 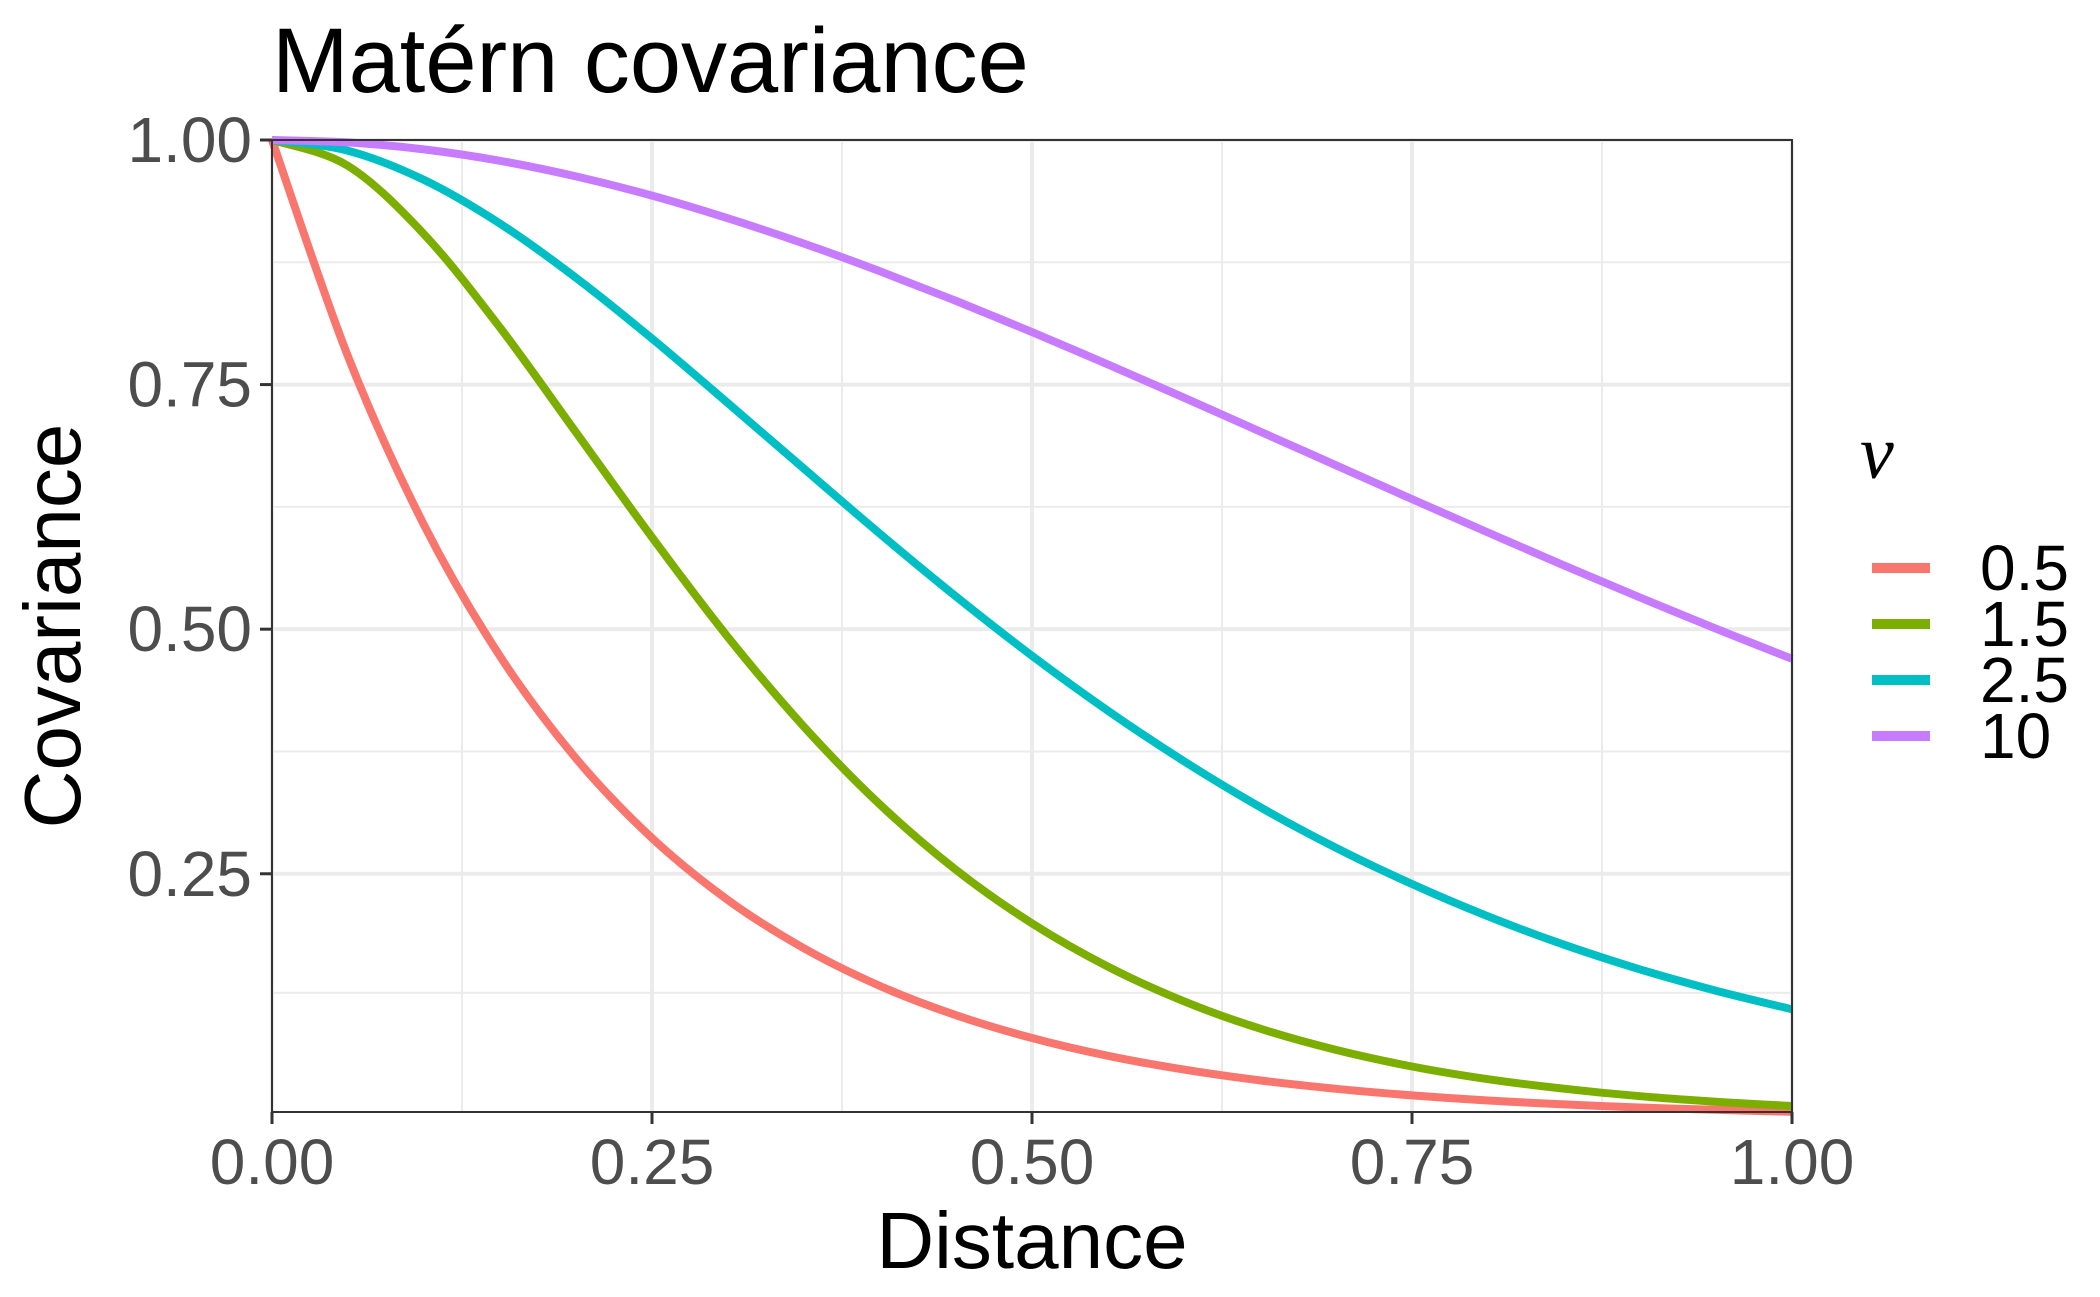 I want to click on legend-title: ν, so click(x=1877, y=453).